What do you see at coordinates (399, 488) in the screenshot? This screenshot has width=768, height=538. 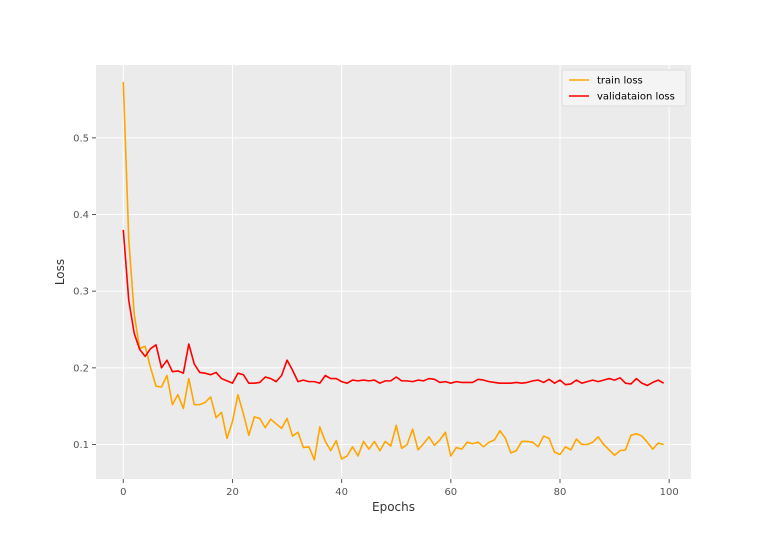 I see `x-axis-ticks: 0 20 40 60 80 100` at bounding box center [399, 488].